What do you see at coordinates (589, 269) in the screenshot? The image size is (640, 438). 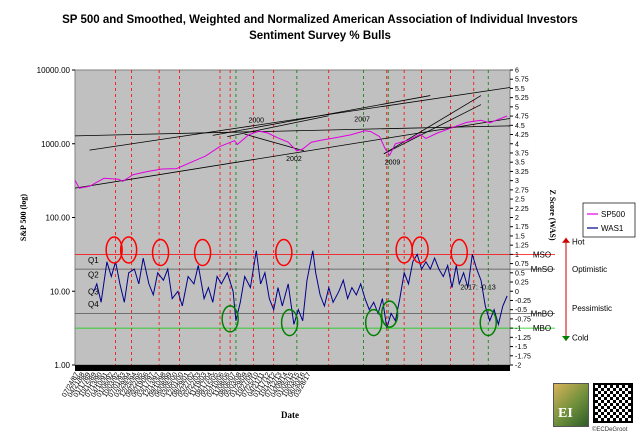 I see `regime-label: Optimistic` at bounding box center [589, 269].